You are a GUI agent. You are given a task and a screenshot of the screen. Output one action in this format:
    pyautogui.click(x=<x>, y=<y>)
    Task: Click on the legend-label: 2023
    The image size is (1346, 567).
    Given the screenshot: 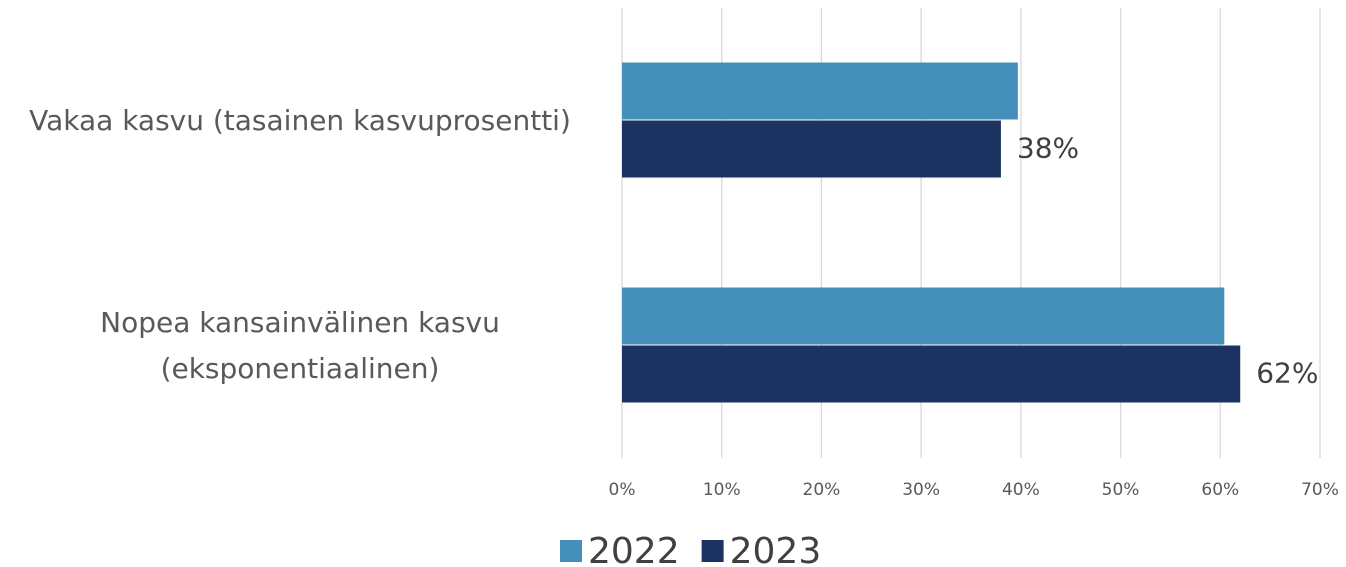 What is the action you would take?
    pyautogui.click(x=776, y=549)
    